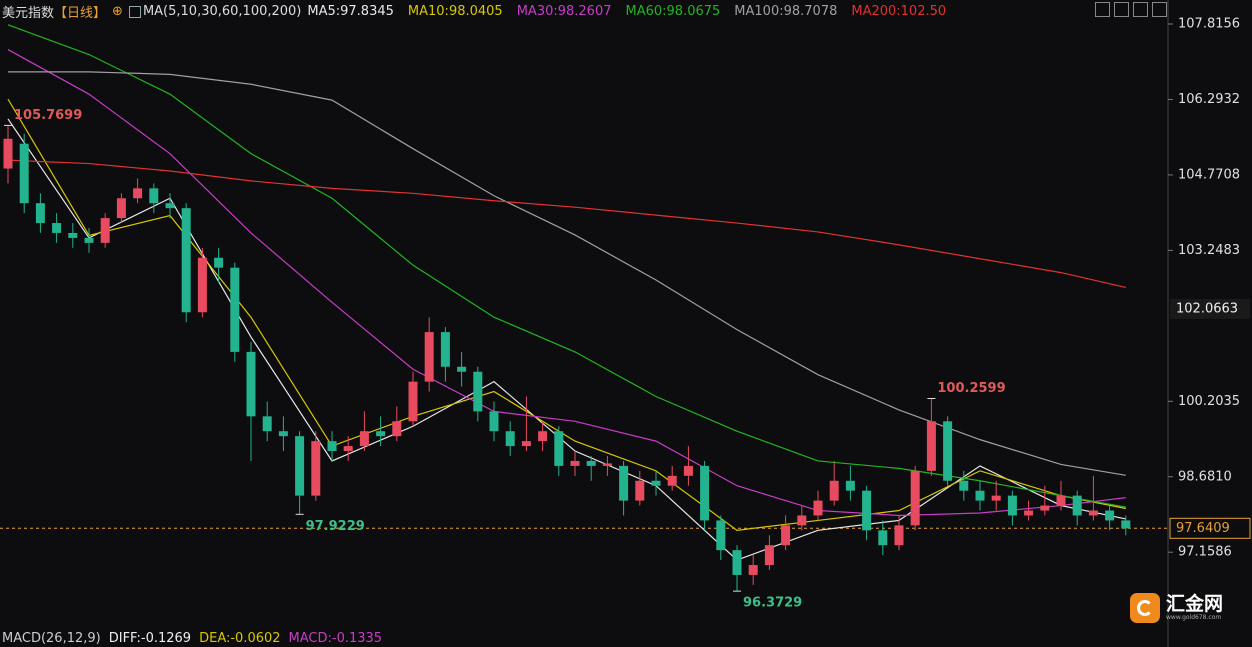 The width and height of the screenshot is (1252, 647). Describe the element at coordinates (222, 11) in the screenshot. I see `ma-label: MA(5,10,30,60,100,200)` at that location.